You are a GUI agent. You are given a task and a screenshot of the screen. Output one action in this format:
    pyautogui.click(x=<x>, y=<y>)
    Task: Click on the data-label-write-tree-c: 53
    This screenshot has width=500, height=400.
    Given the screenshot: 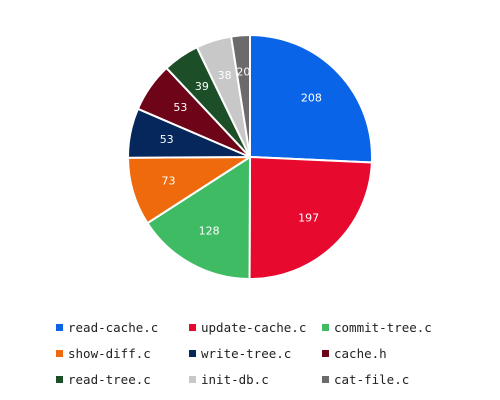 What is the action you would take?
    pyautogui.click(x=167, y=139)
    